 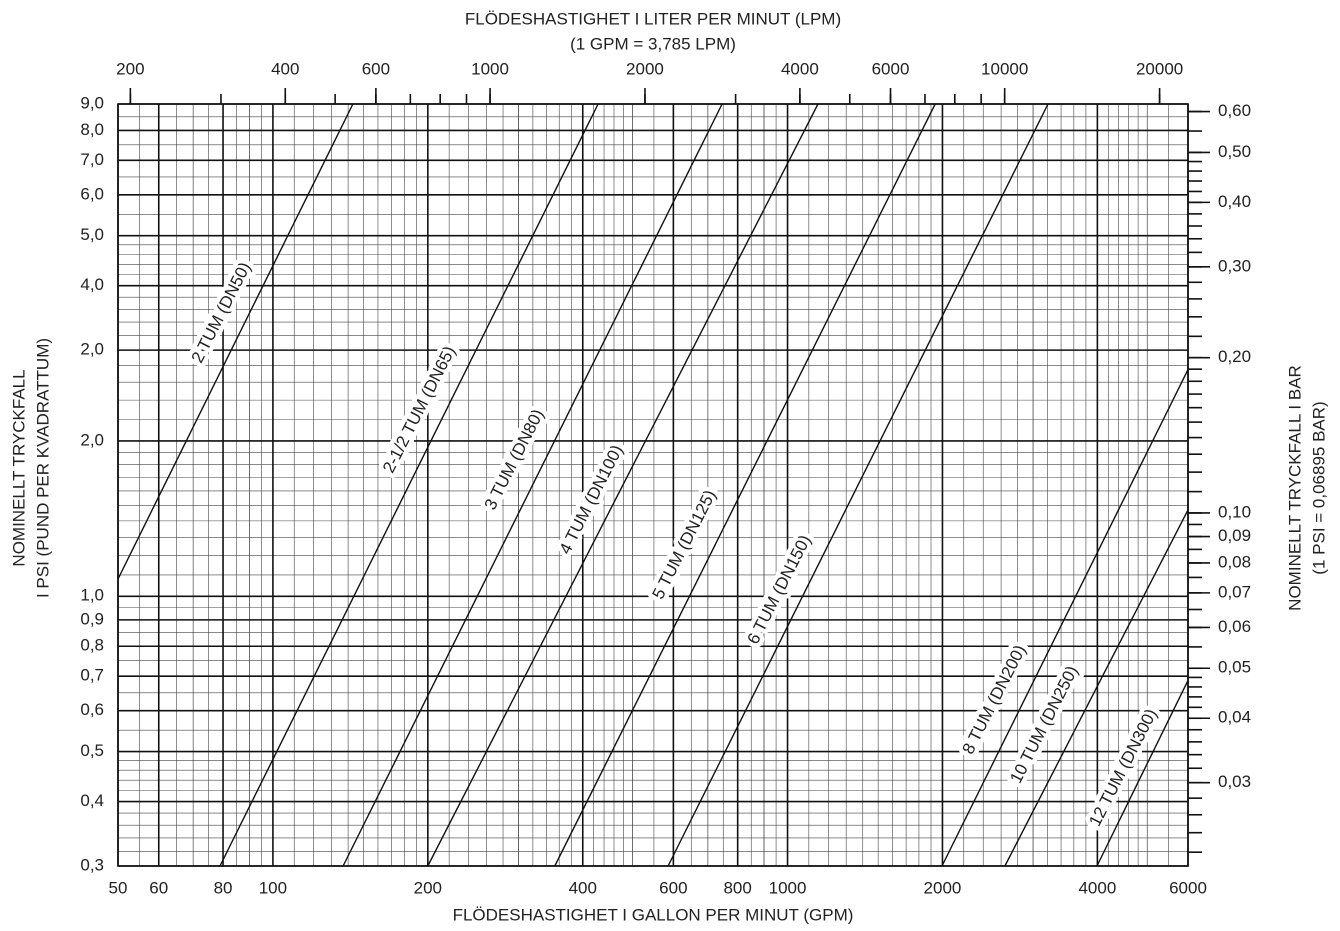 What do you see at coordinates (1234, 717) in the screenshot?
I see `y2-tick-label: 0,04` at bounding box center [1234, 717].